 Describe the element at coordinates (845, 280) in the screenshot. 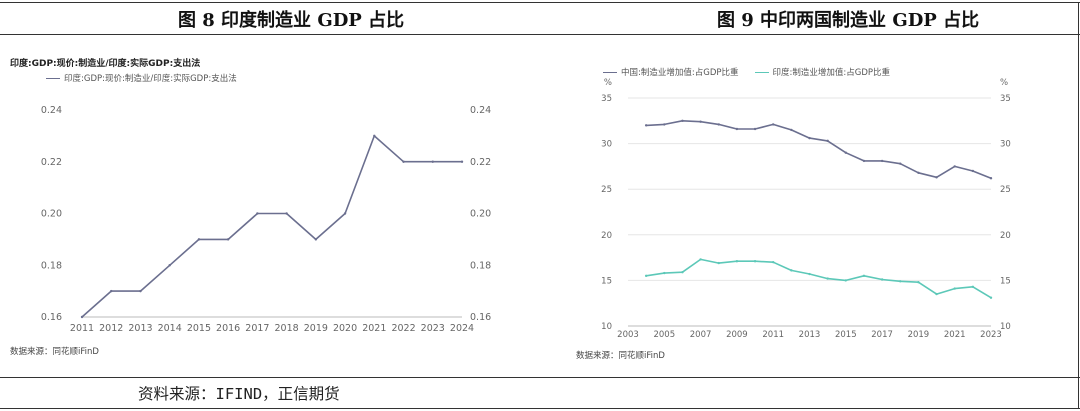

I see `data-point-s1-2015` at that location.